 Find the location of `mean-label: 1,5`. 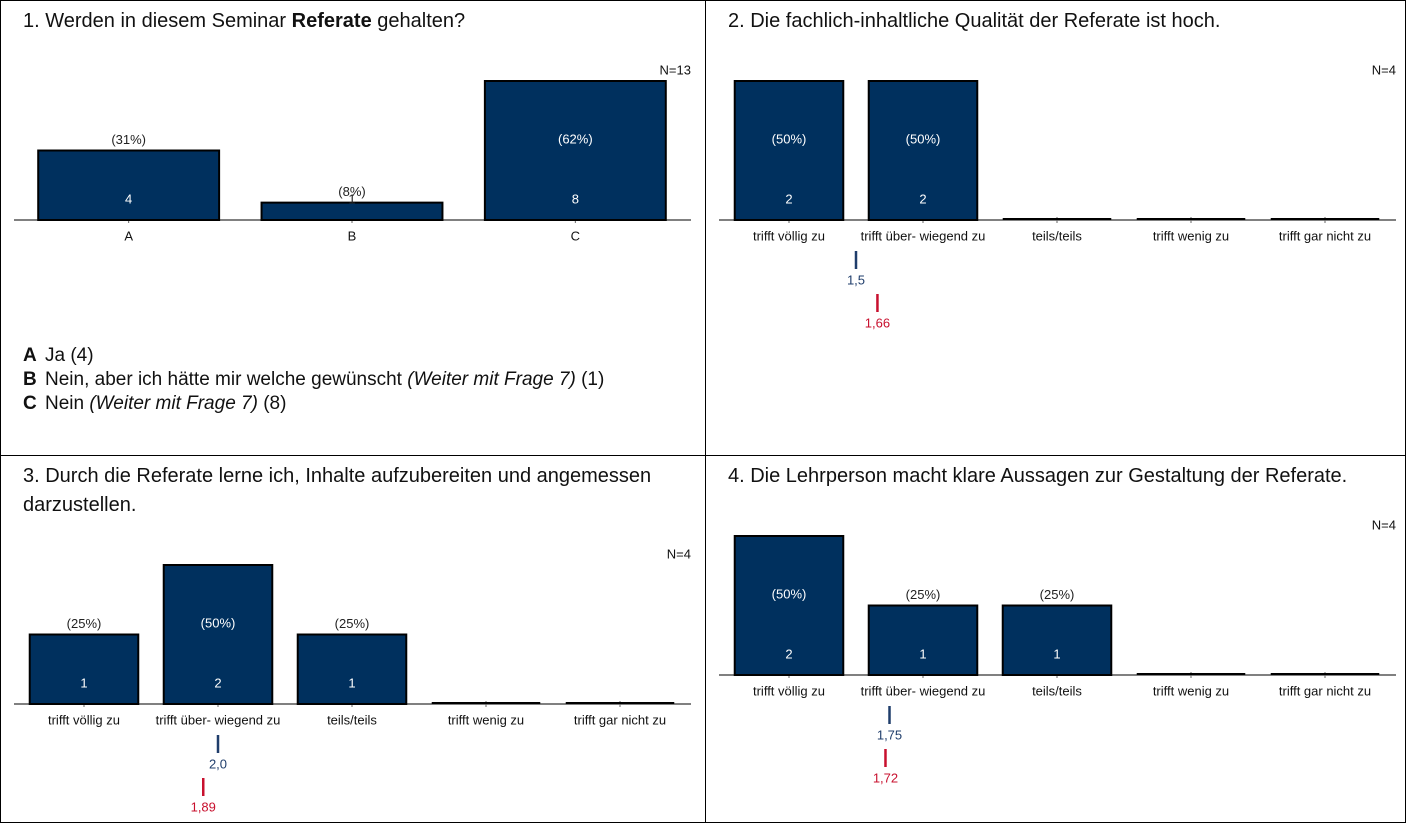

mean-label: 1,5 is located at coordinates (856, 279).